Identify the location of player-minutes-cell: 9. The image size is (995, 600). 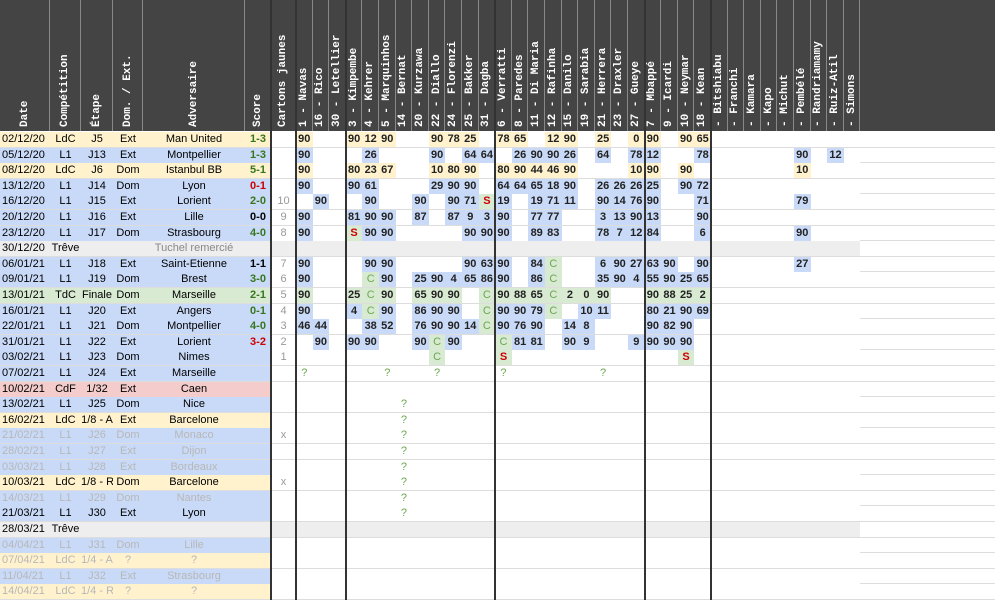
(470, 217).